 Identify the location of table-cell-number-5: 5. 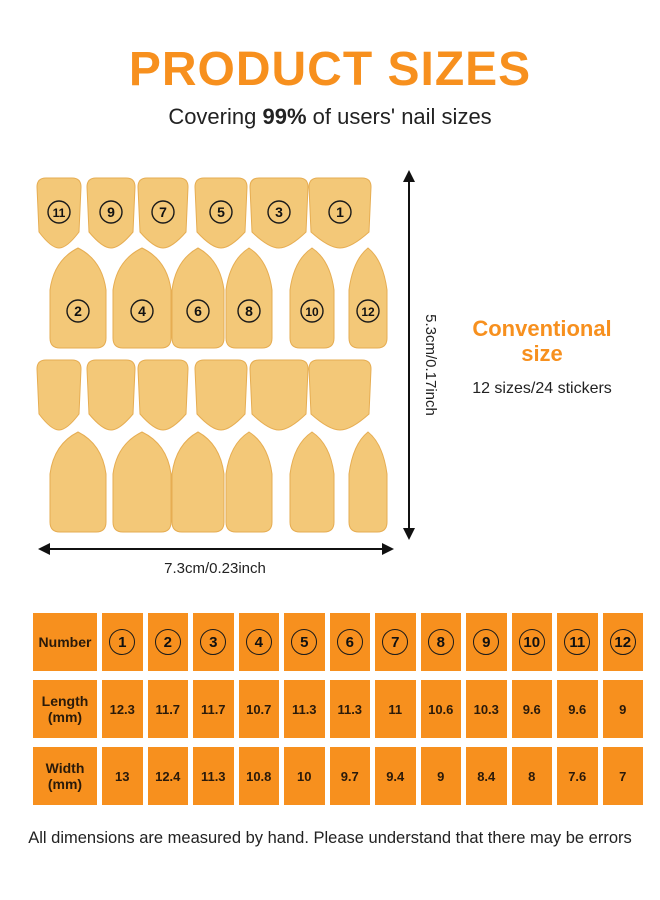
(304, 642).